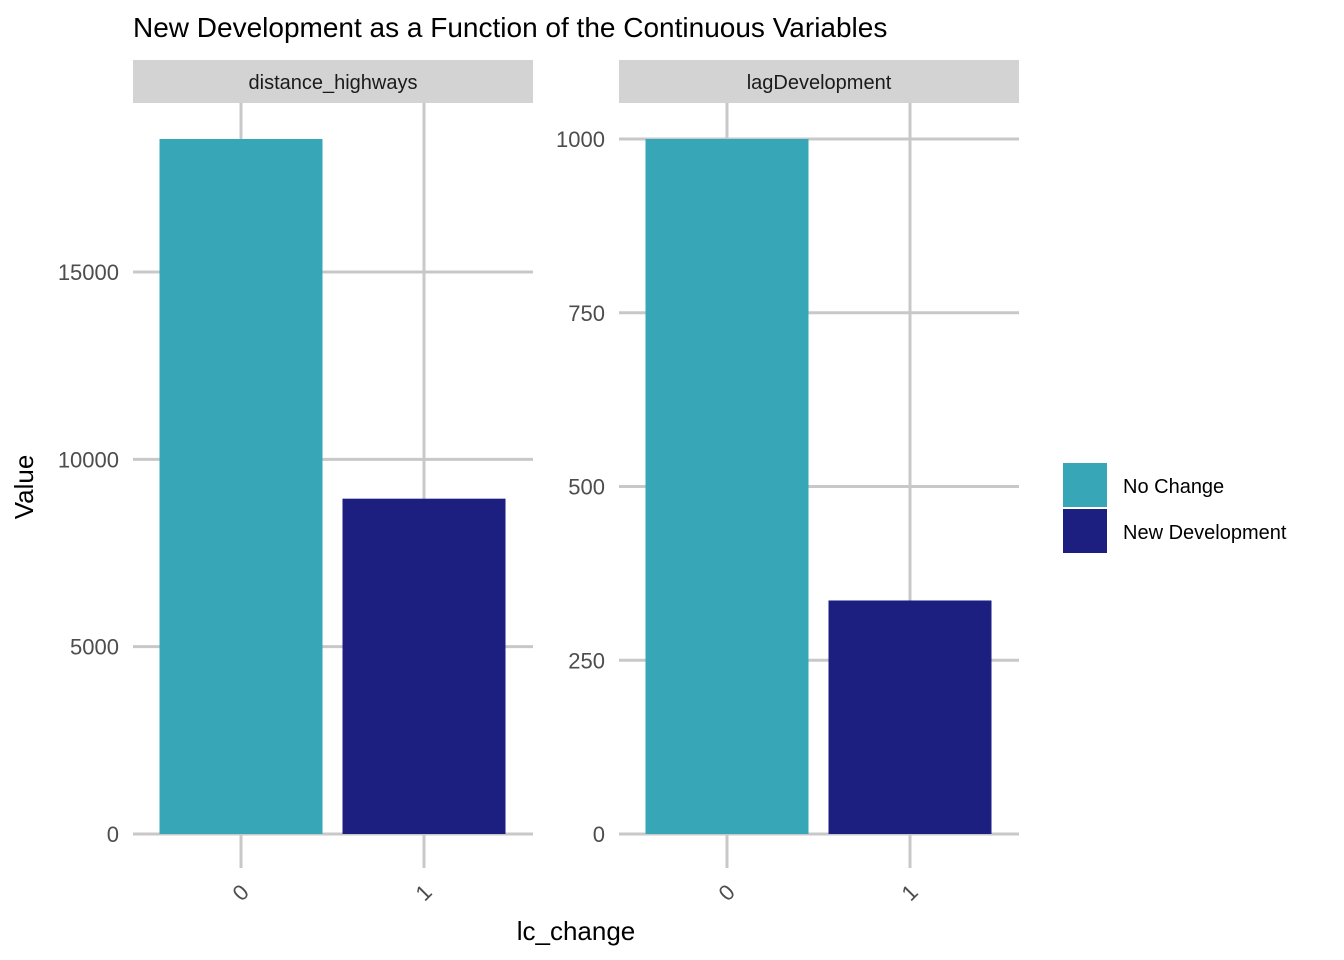 This screenshot has width=1344, height=960. Describe the element at coordinates (586, 313) in the screenshot. I see `y-tick-label: 750` at that location.